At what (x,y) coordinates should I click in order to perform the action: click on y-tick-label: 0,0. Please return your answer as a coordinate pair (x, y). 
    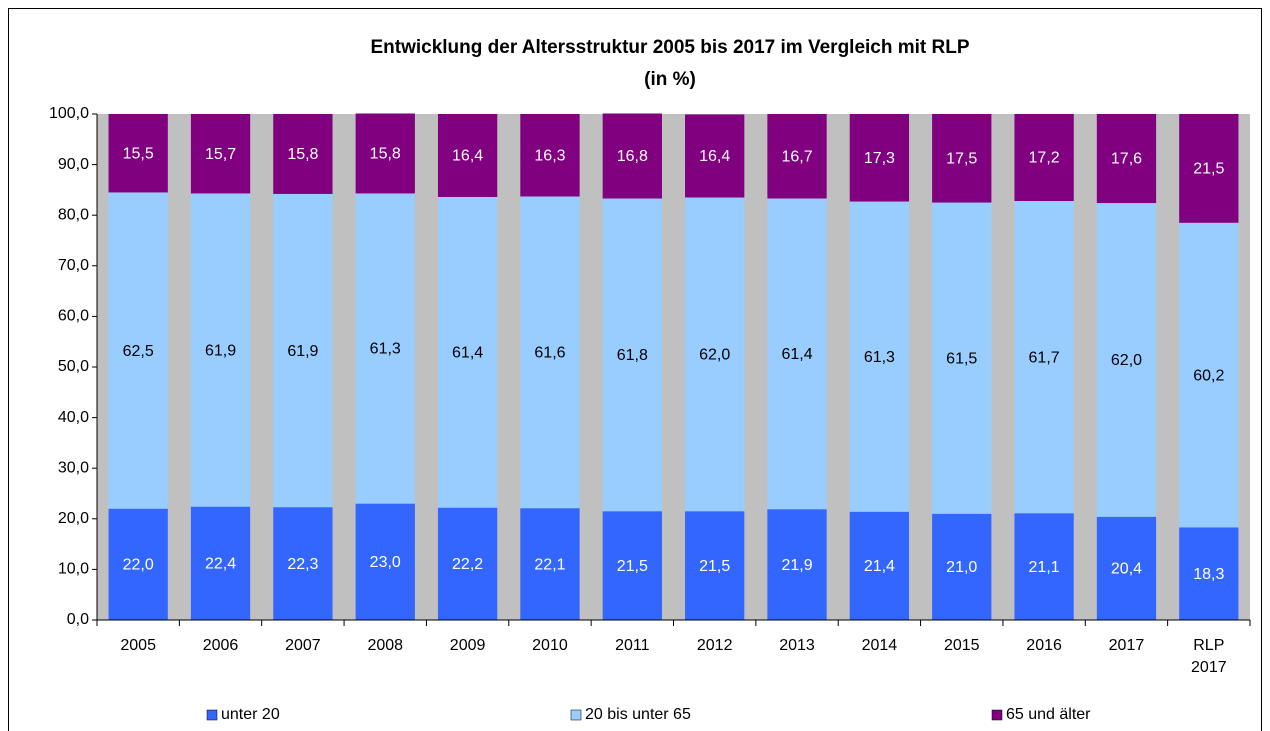
    Looking at the image, I should click on (78, 619).